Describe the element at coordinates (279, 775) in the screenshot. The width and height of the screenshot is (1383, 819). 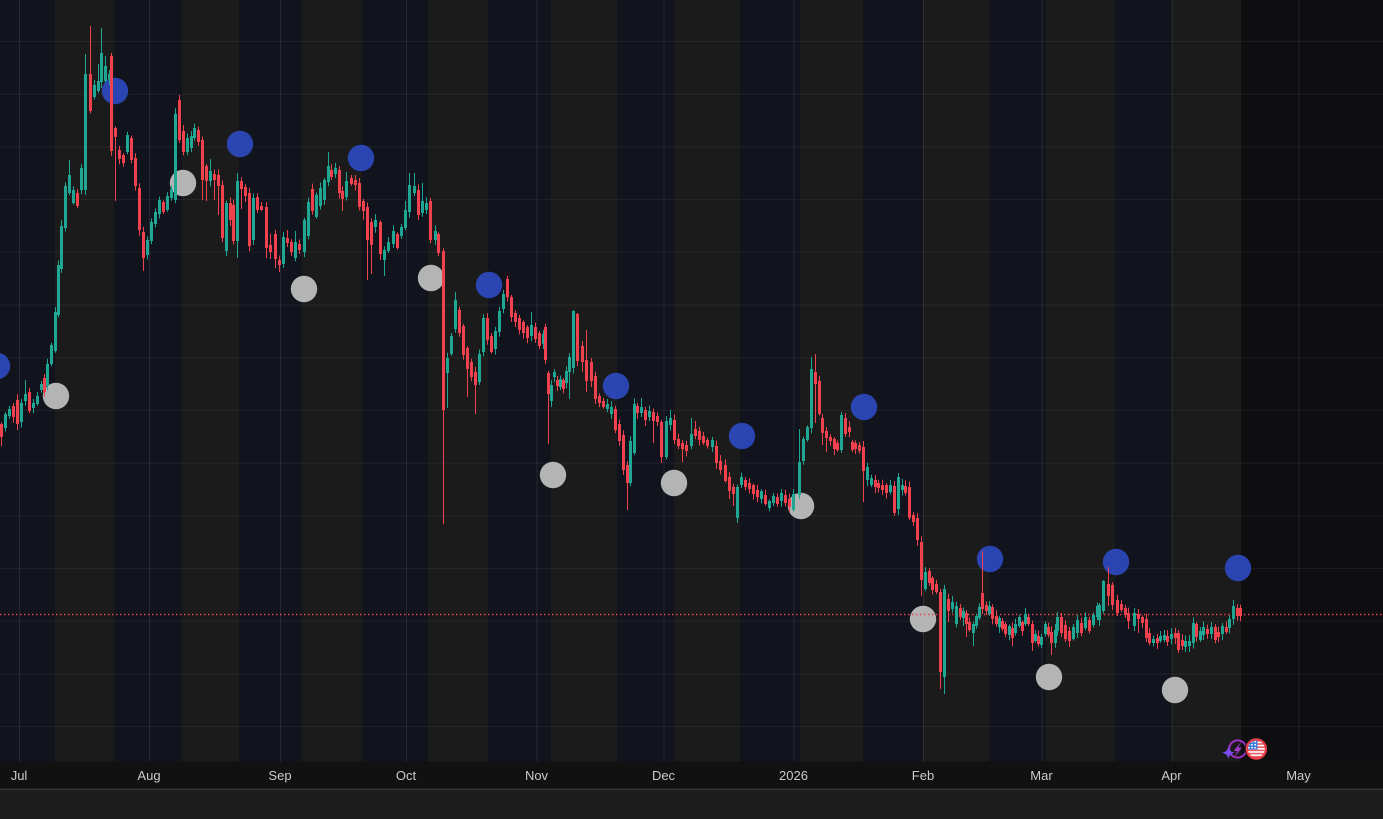
I see `svg-text: Sep` at that location.